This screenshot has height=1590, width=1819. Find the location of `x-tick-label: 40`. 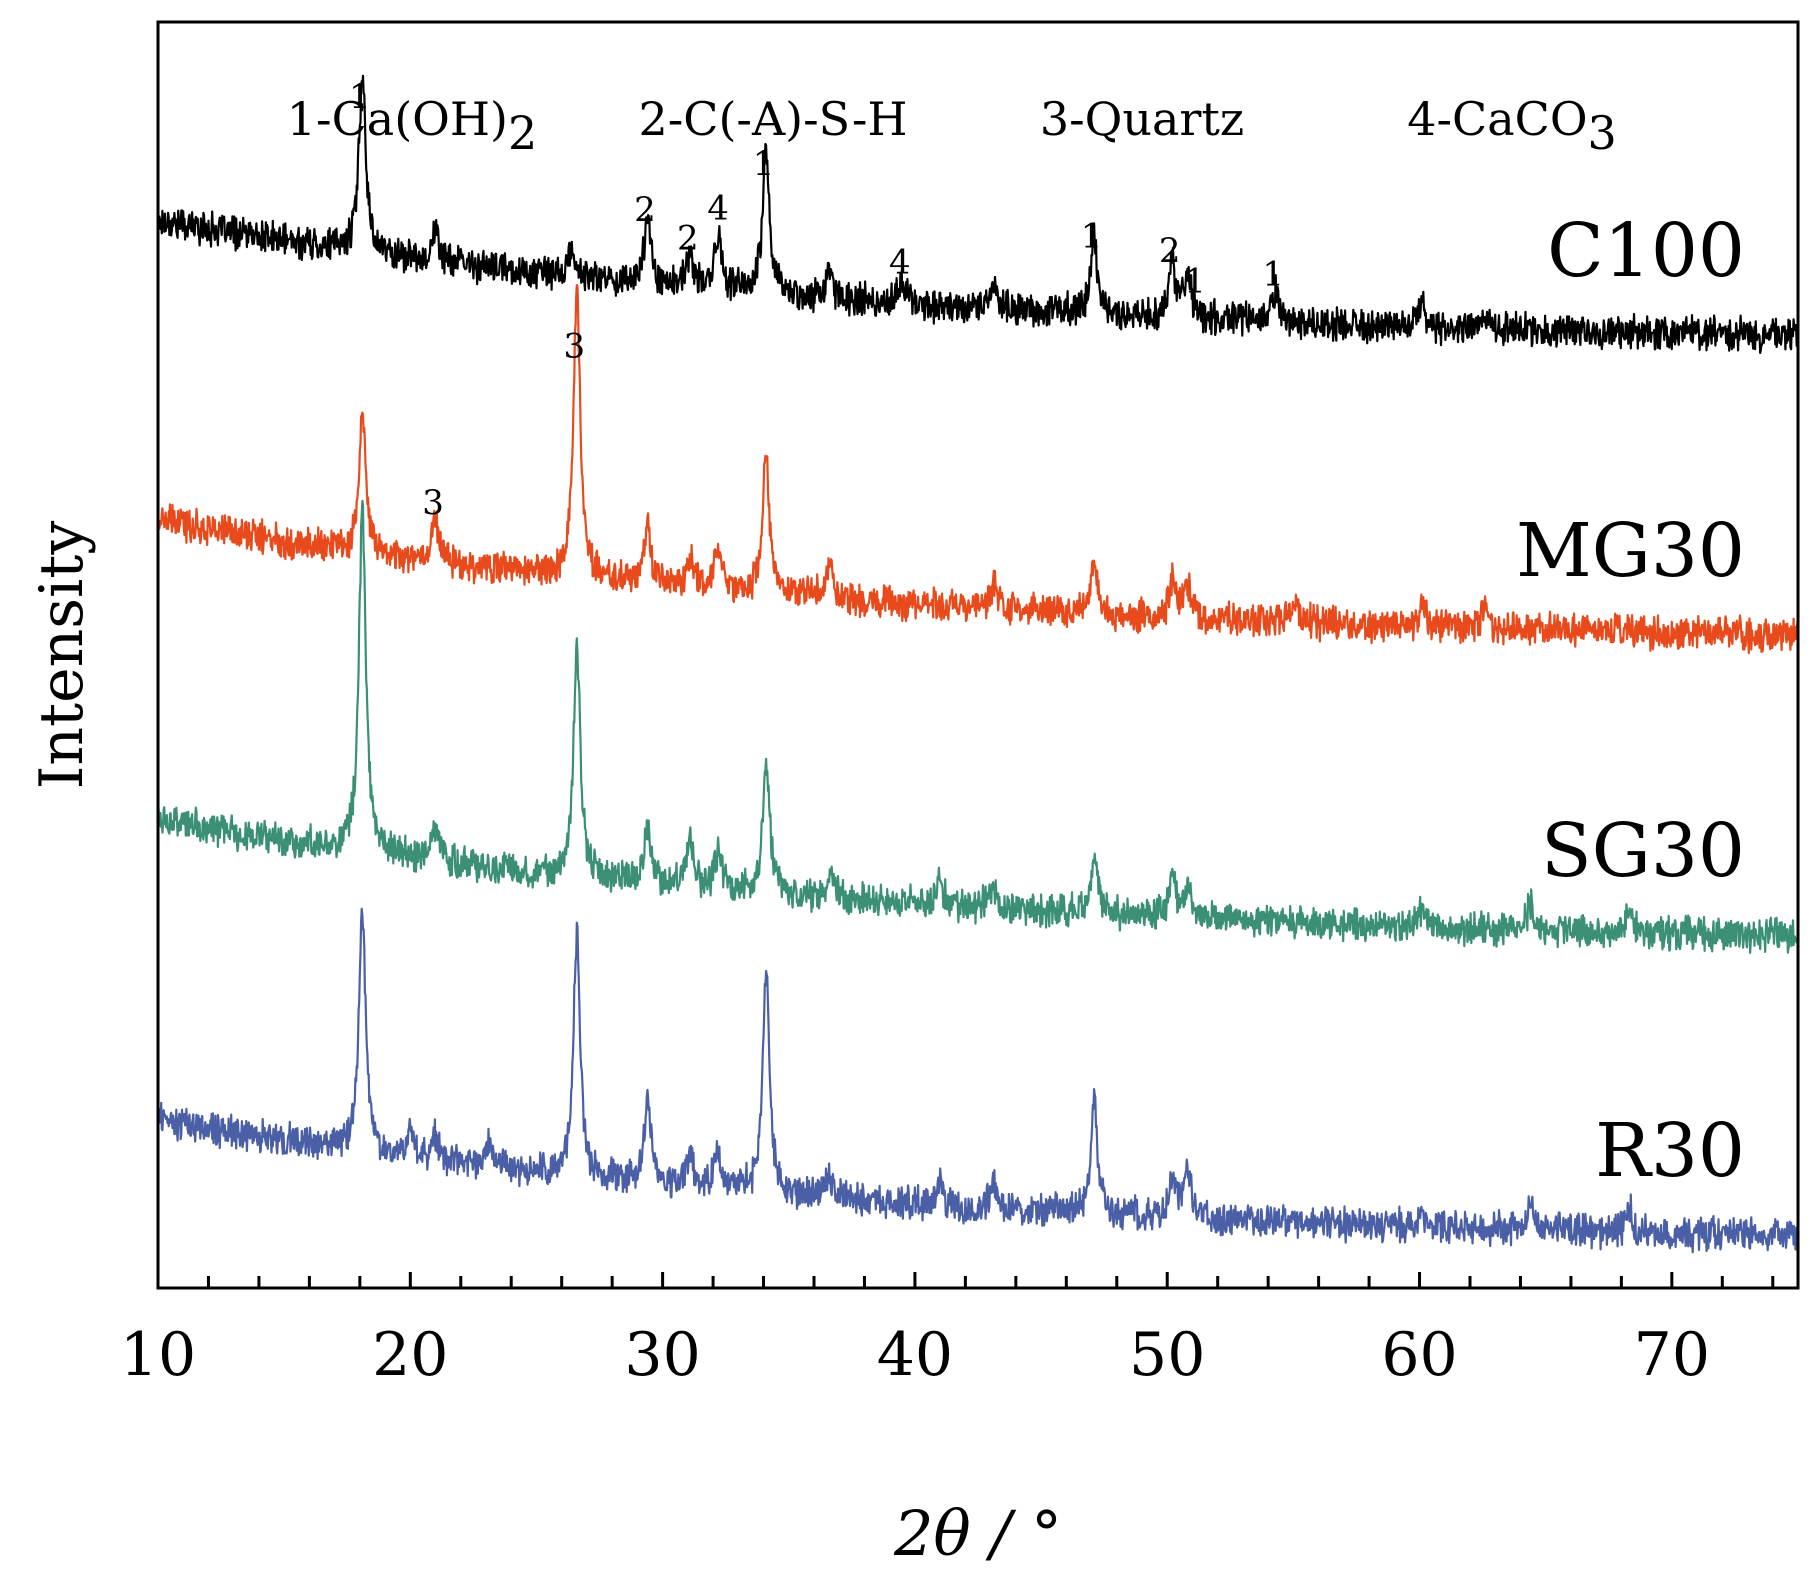

x-tick-label: 40 is located at coordinates (915, 1355).